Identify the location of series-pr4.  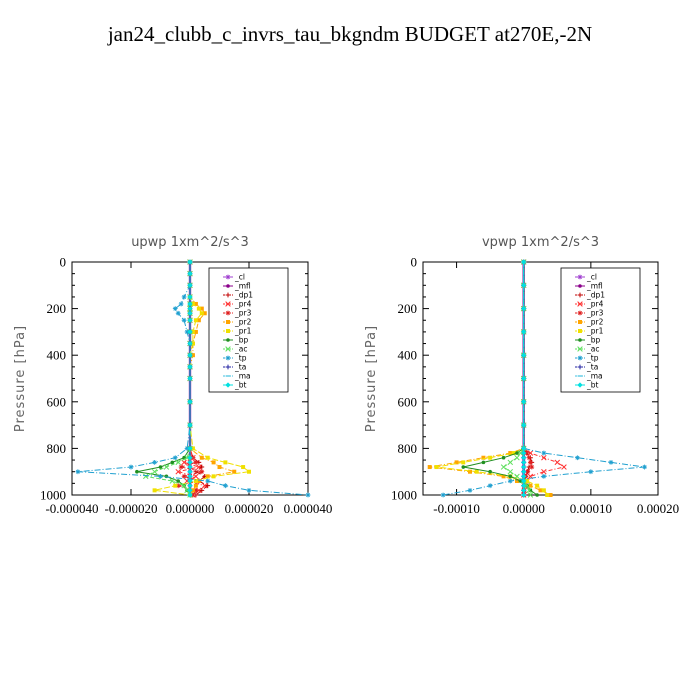
(543, 378).